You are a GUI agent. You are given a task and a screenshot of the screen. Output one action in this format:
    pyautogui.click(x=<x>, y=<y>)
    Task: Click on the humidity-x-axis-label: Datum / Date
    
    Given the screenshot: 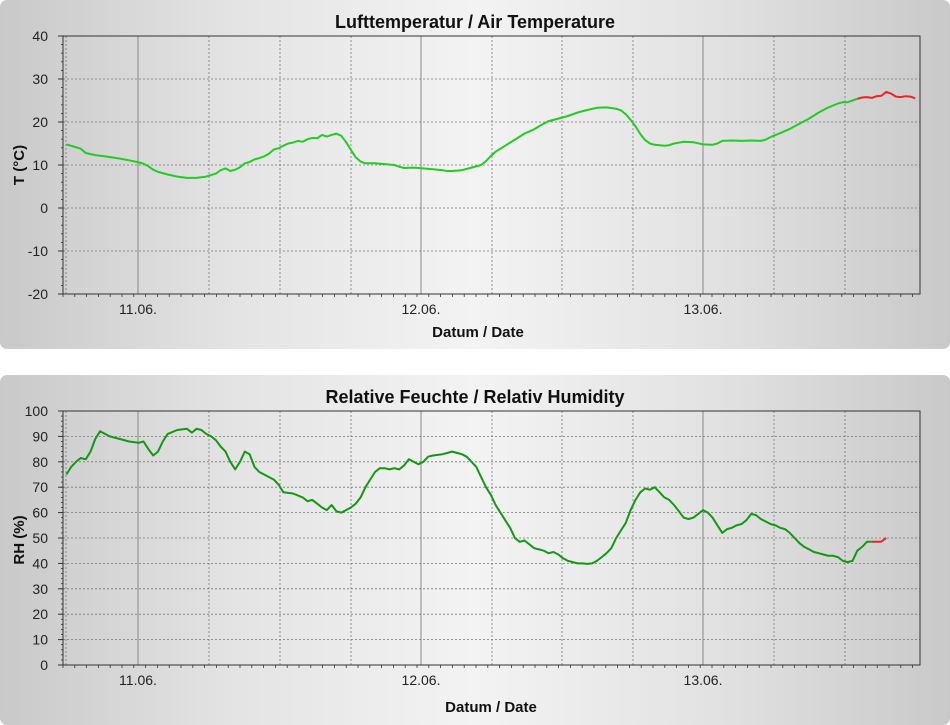 What is the action you would take?
    pyautogui.click(x=491, y=707)
    